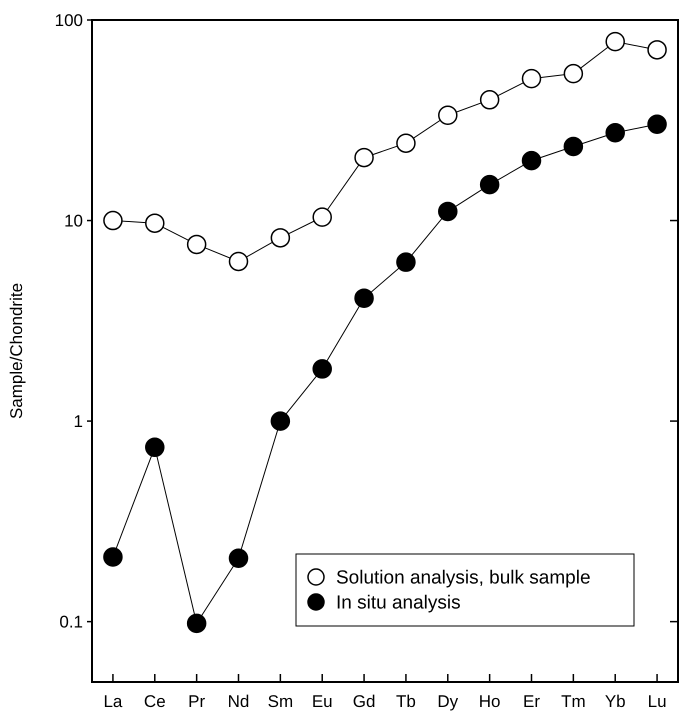  Describe the element at coordinates (398, 603) in the screenshot. I see `legend-label: In situ analysis` at that location.